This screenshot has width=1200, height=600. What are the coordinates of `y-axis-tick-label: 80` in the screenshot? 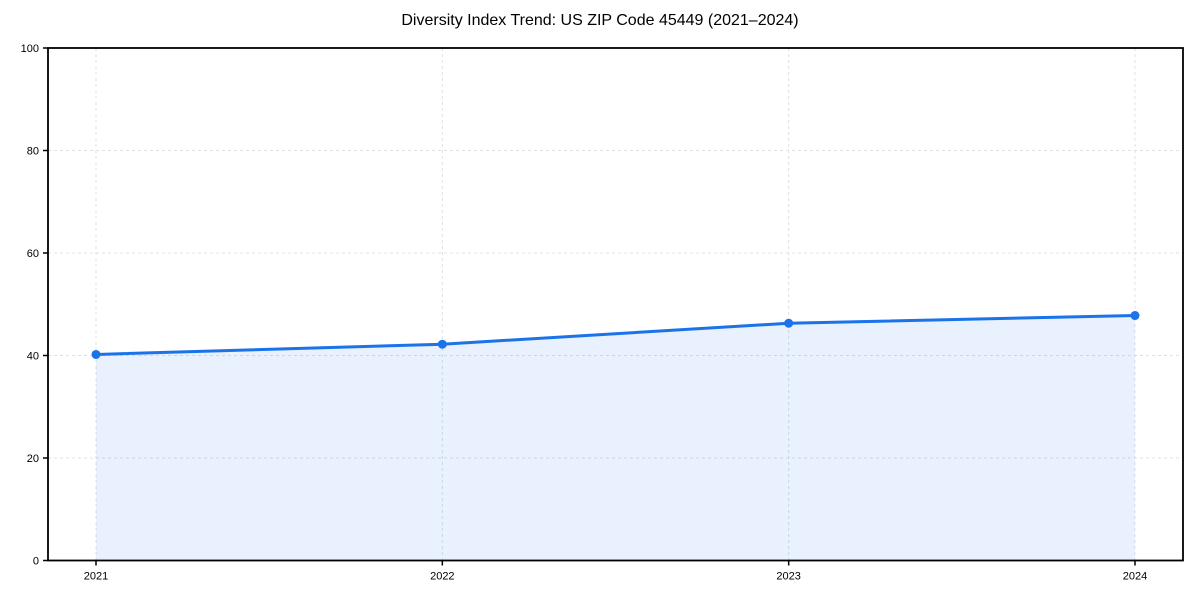 It's located at (33, 152).